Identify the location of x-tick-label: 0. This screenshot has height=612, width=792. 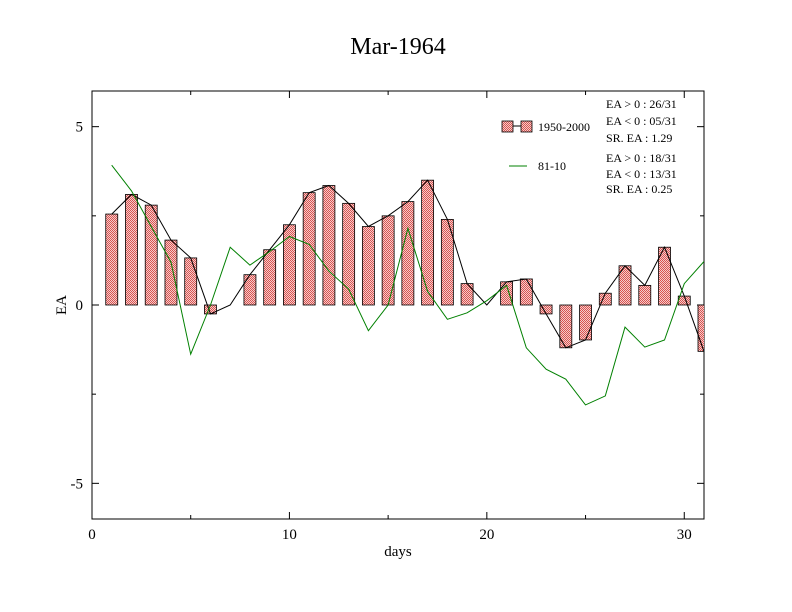
(92, 535).